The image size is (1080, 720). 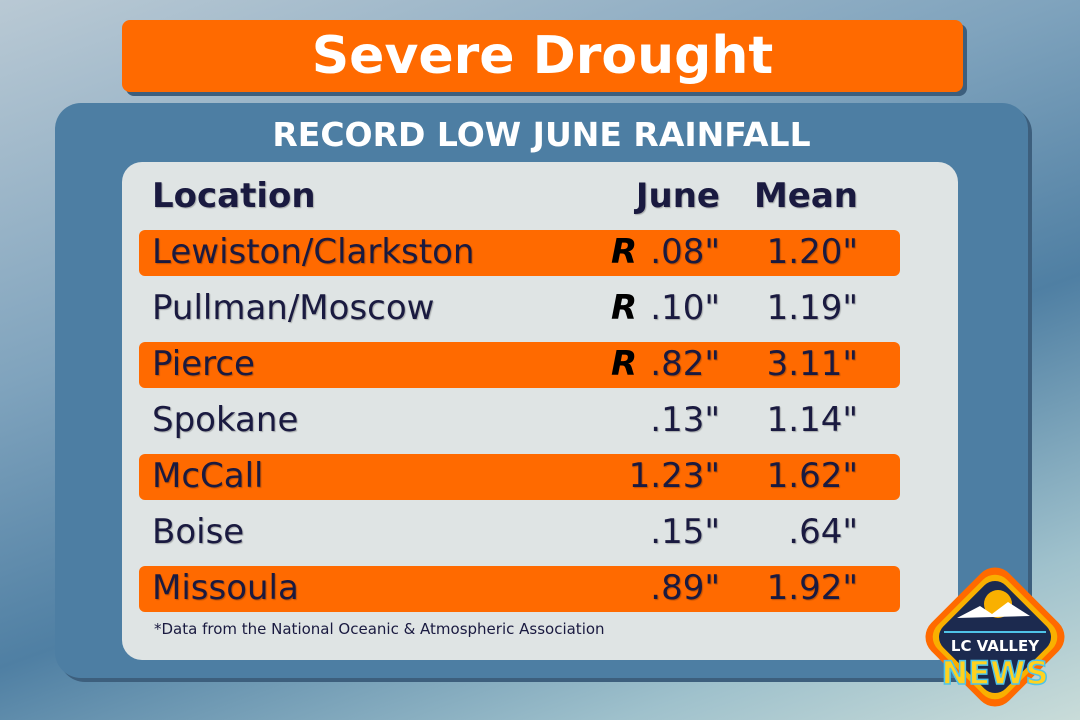 I want to click on table-row: Missoula .89" 1.92", so click(x=519, y=589).